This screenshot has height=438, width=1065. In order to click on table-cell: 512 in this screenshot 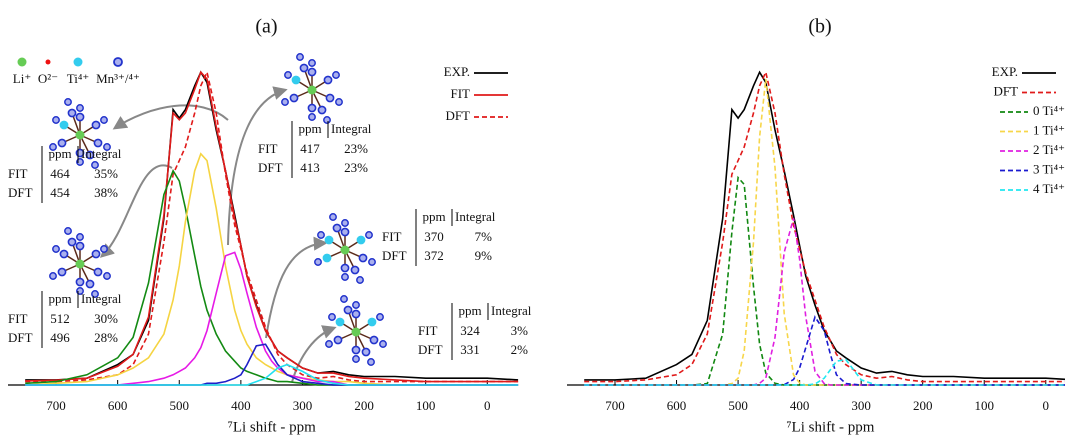, I will do `click(60, 318)`.